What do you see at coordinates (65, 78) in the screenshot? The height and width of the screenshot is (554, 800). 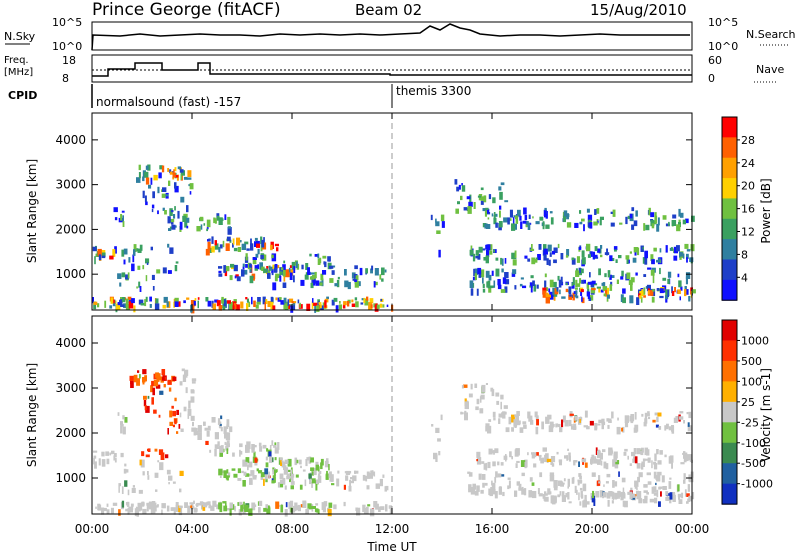 I see `freq-tick-bottom: 8` at bounding box center [65, 78].